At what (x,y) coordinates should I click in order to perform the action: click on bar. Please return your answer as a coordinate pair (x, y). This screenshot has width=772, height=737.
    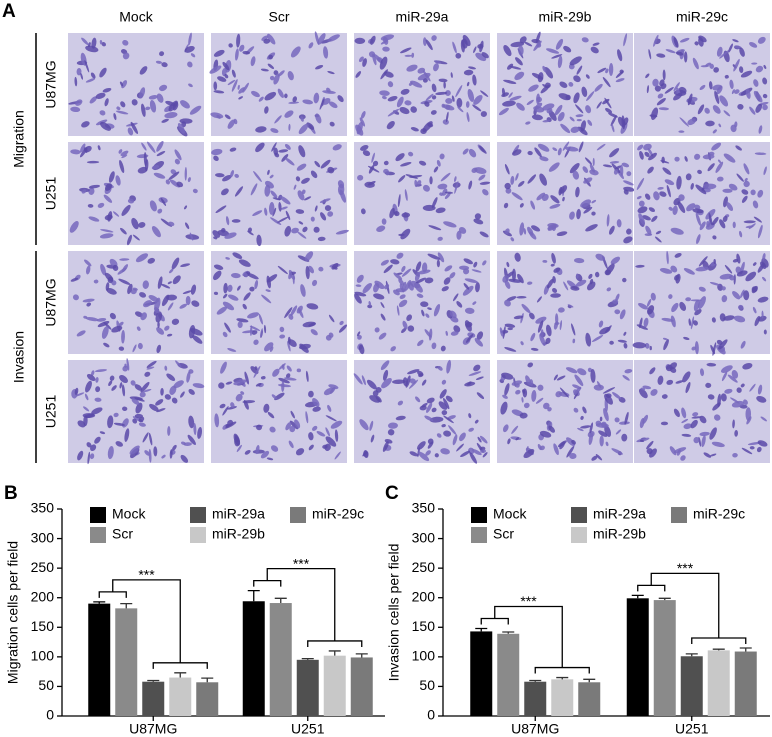
    Looking at the image, I should click on (637, 657).